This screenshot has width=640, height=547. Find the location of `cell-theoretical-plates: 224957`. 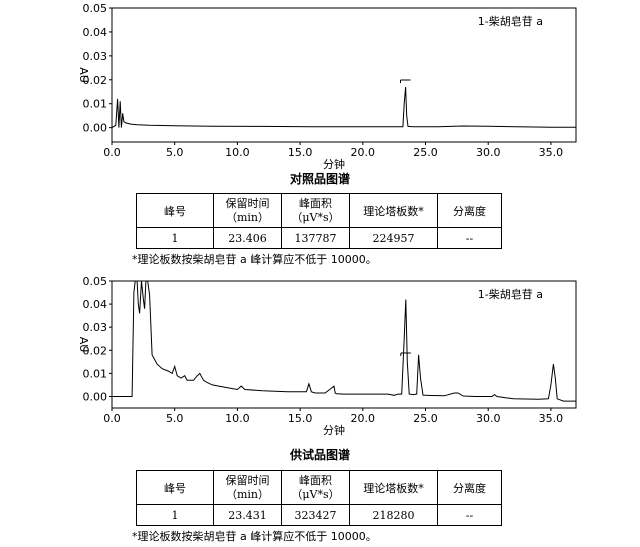

cell-theoretical-plates: 224957 is located at coordinates (393, 238).